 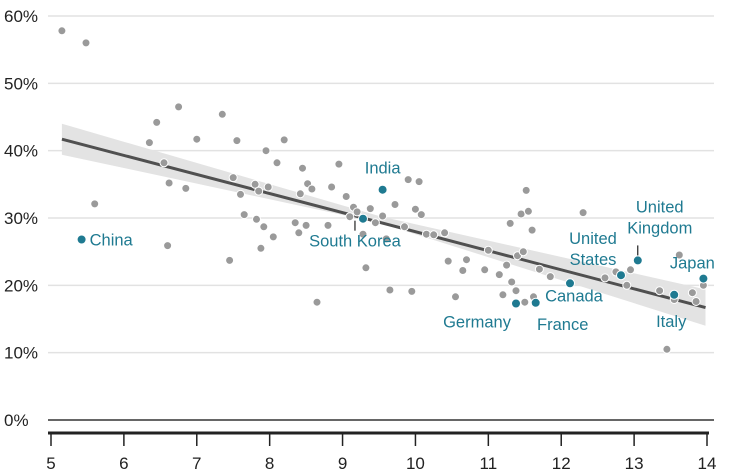 I want to click on country-label: United Kingdom, so click(x=659, y=217).